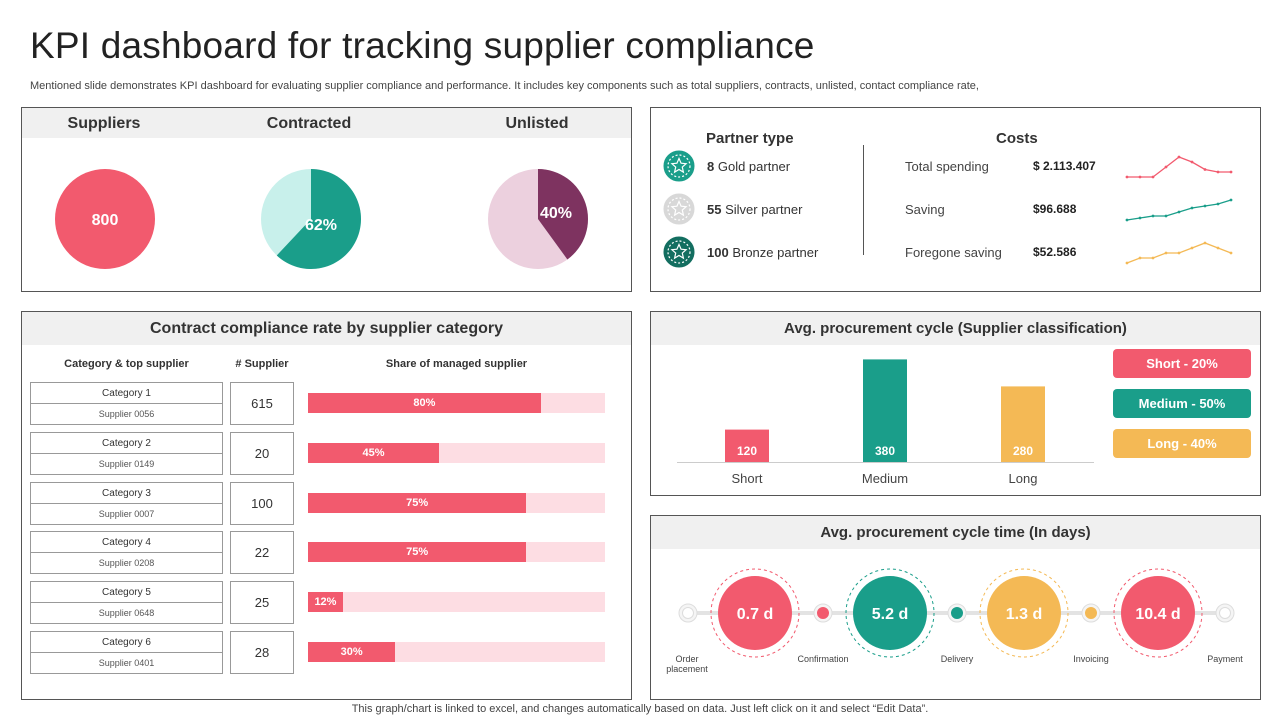 Image resolution: width=1280 pixels, height=720 pixels. I want to click on col-category-header: Category & top supplier, so click(126, 364).